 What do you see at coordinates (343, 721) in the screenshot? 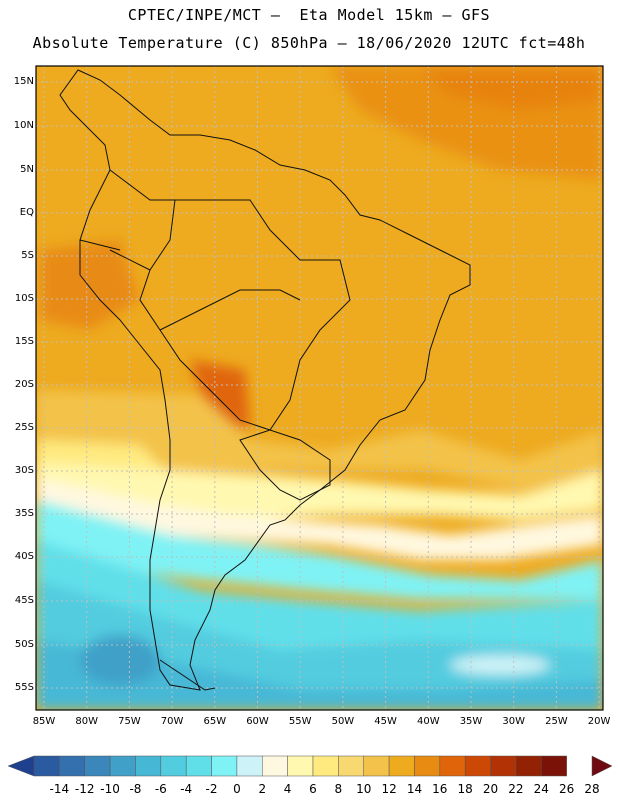
I see `lon-label: 50W` at bounding box center [343, 721].